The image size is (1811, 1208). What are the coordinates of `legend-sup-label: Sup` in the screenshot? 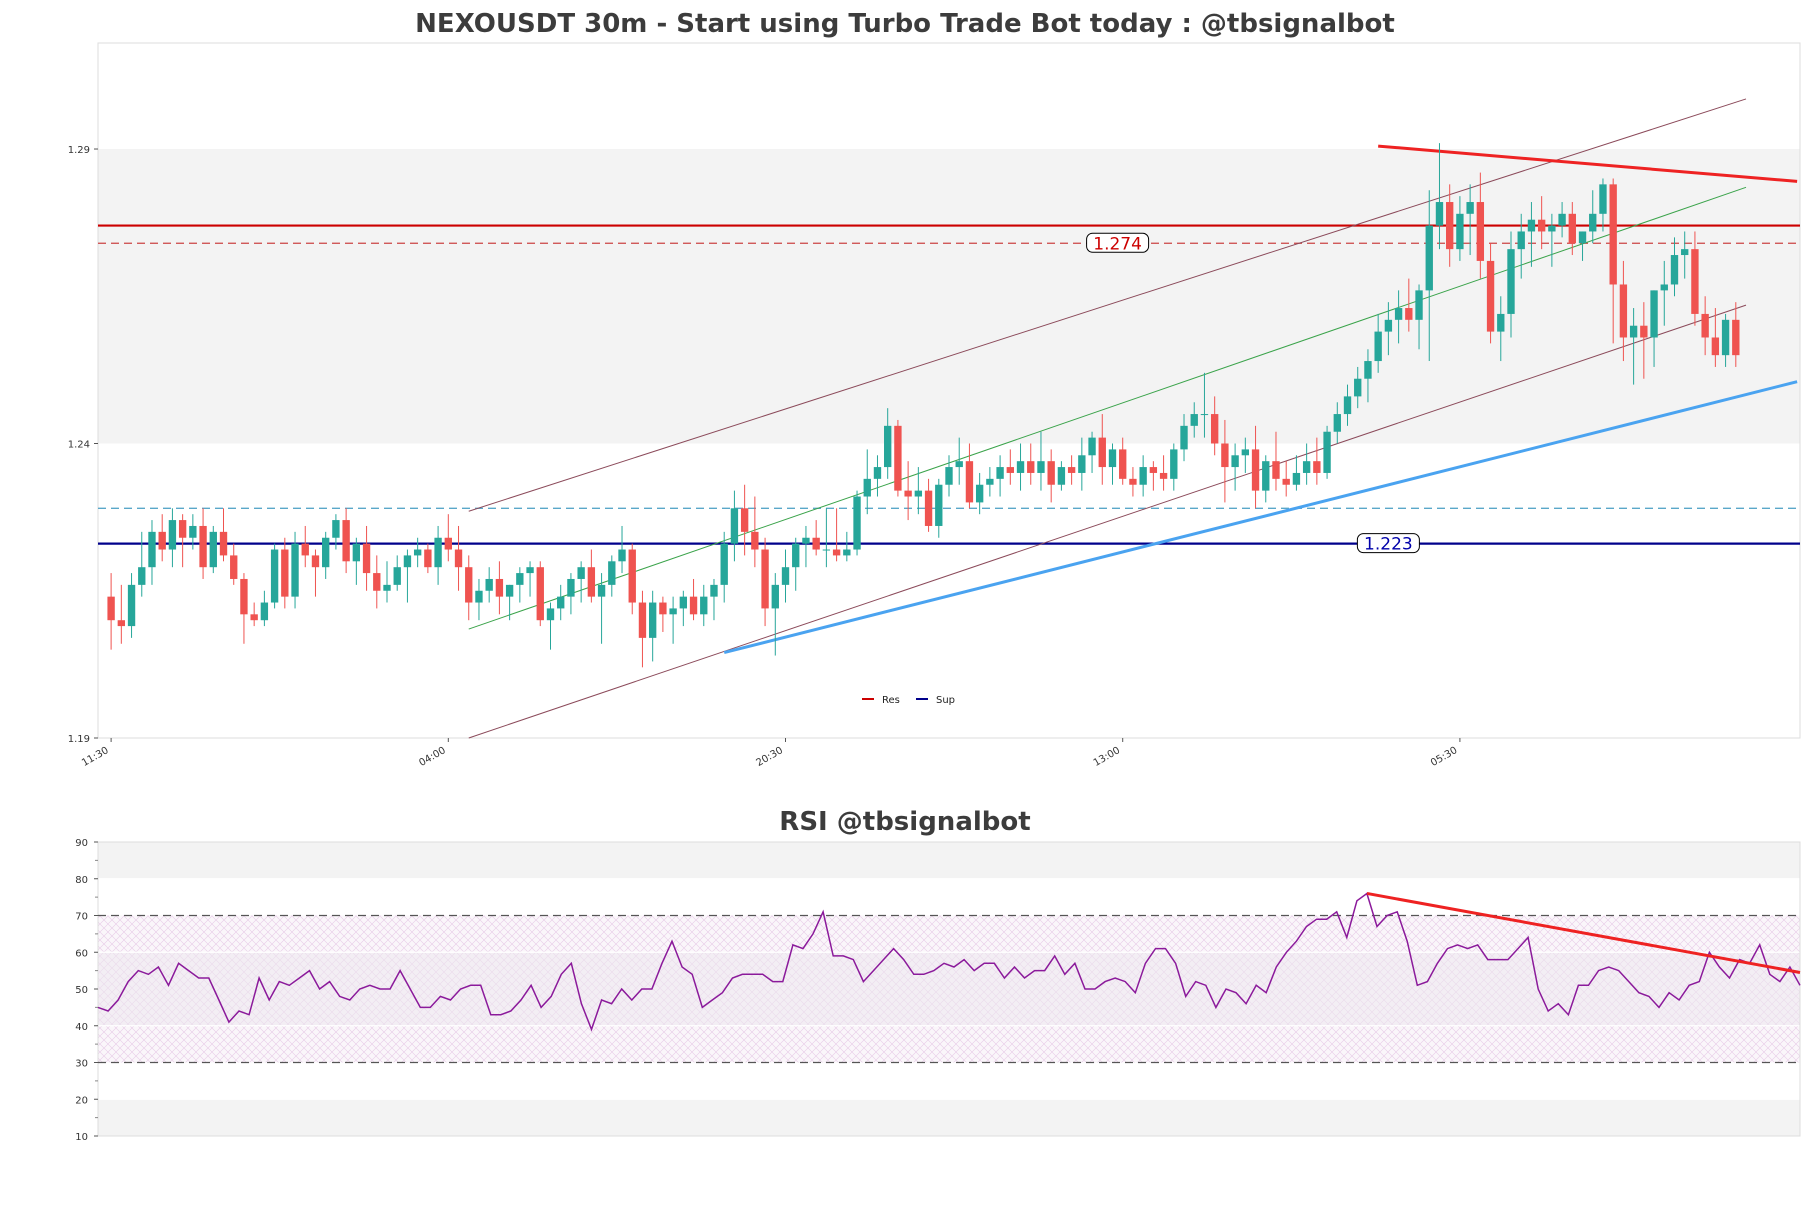 It's located at (945, 700).